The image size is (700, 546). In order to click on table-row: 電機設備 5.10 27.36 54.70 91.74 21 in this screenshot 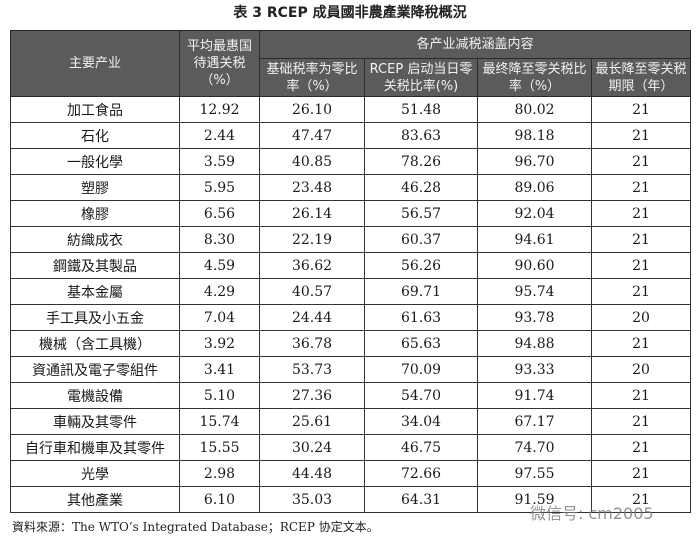, I will do `click(351, 395)`.